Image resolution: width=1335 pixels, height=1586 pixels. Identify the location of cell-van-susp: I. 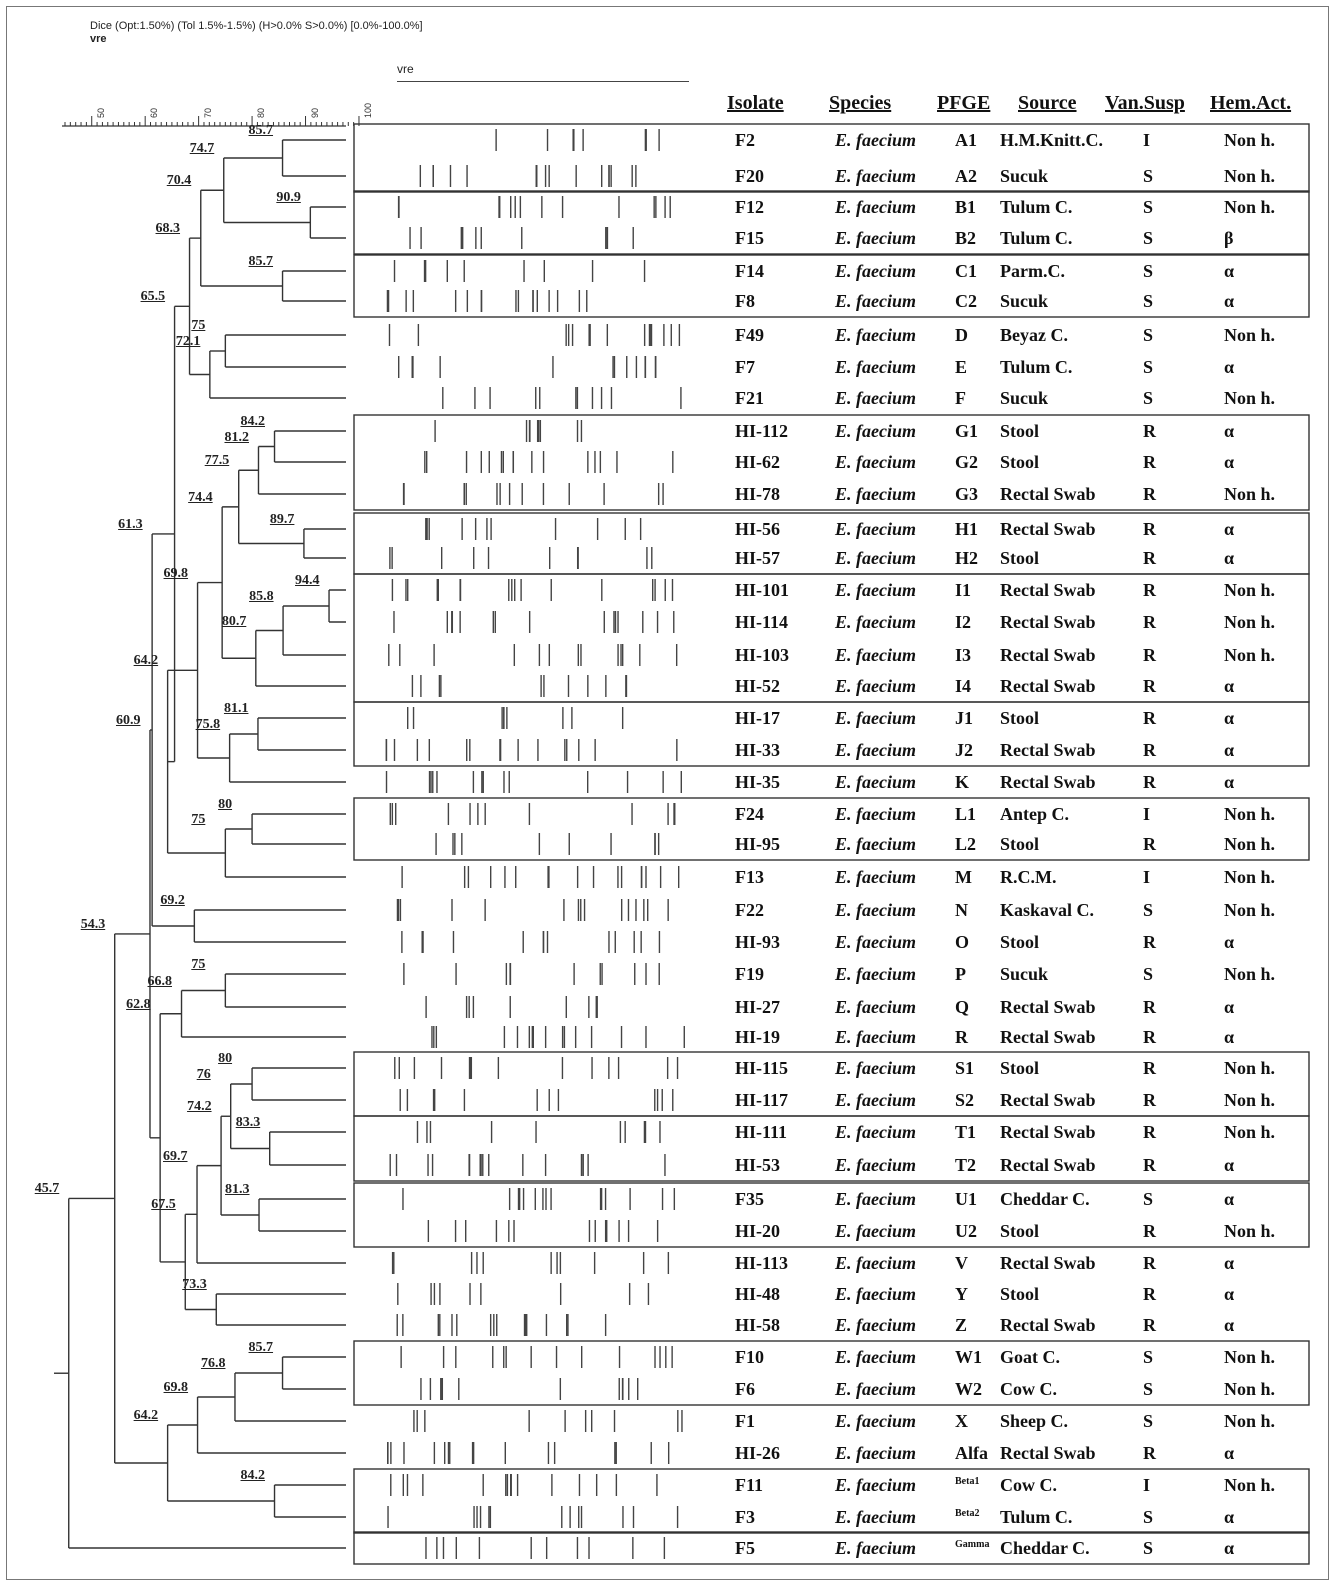
(1147, 814).